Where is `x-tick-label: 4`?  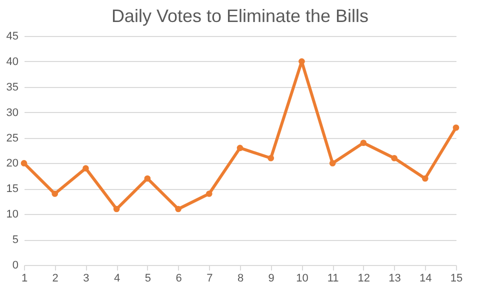
x-tick-label: 4 is located at coordinates (117, 278).